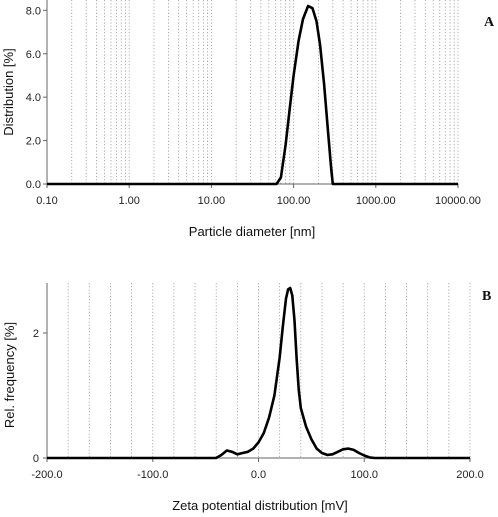 This screenshot has height=517, width=498. What do you see at coordinates (260, 505) in the screenshot?
I see `chart-b-x-axis-label: Zeta potential distribution [mV]` at bounding box center [260, 505].